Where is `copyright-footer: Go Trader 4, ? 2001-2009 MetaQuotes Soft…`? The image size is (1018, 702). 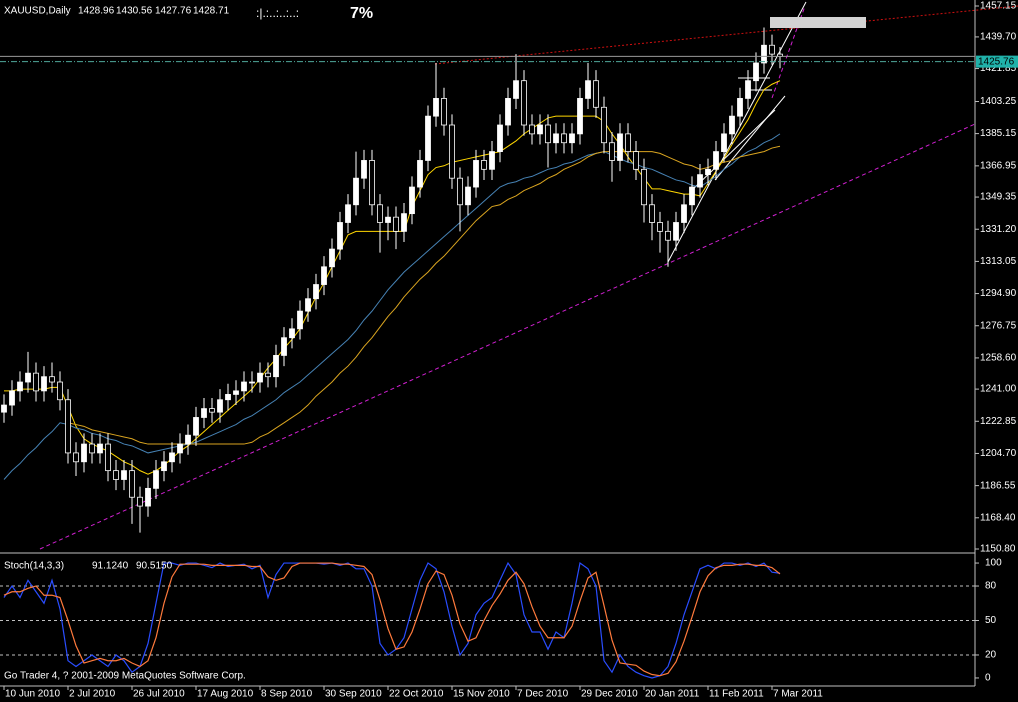
copyright-footer: Go Trader 4, ? 2001-2009 MetaQuotes Soft… is located at coordinates (125, 676).